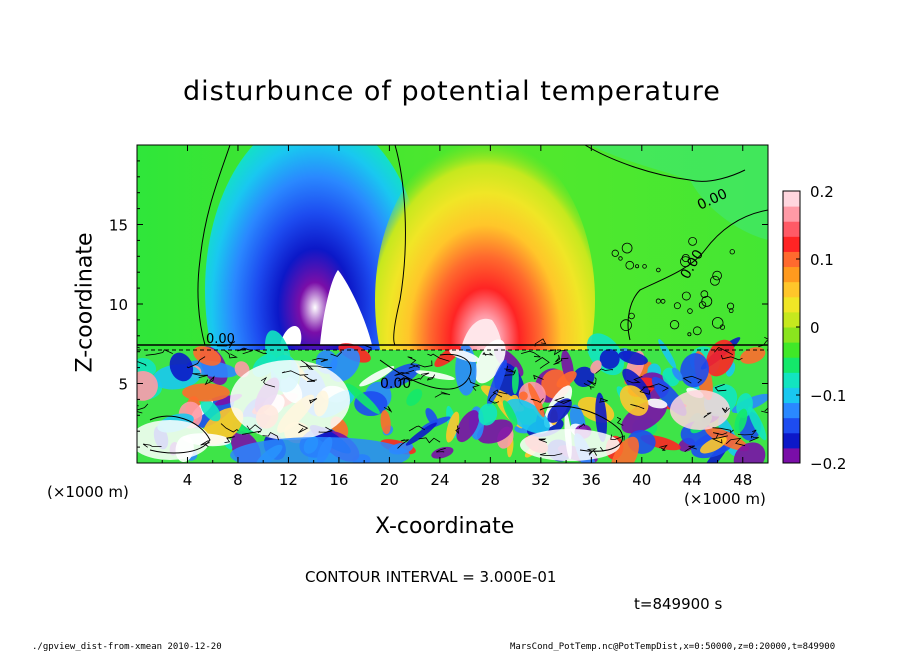 The image size is (904, 654). Describe the element at coordinates (452, 91) in the screenshot. I see `chart-title: disturbunce of potential temperature` at that location.